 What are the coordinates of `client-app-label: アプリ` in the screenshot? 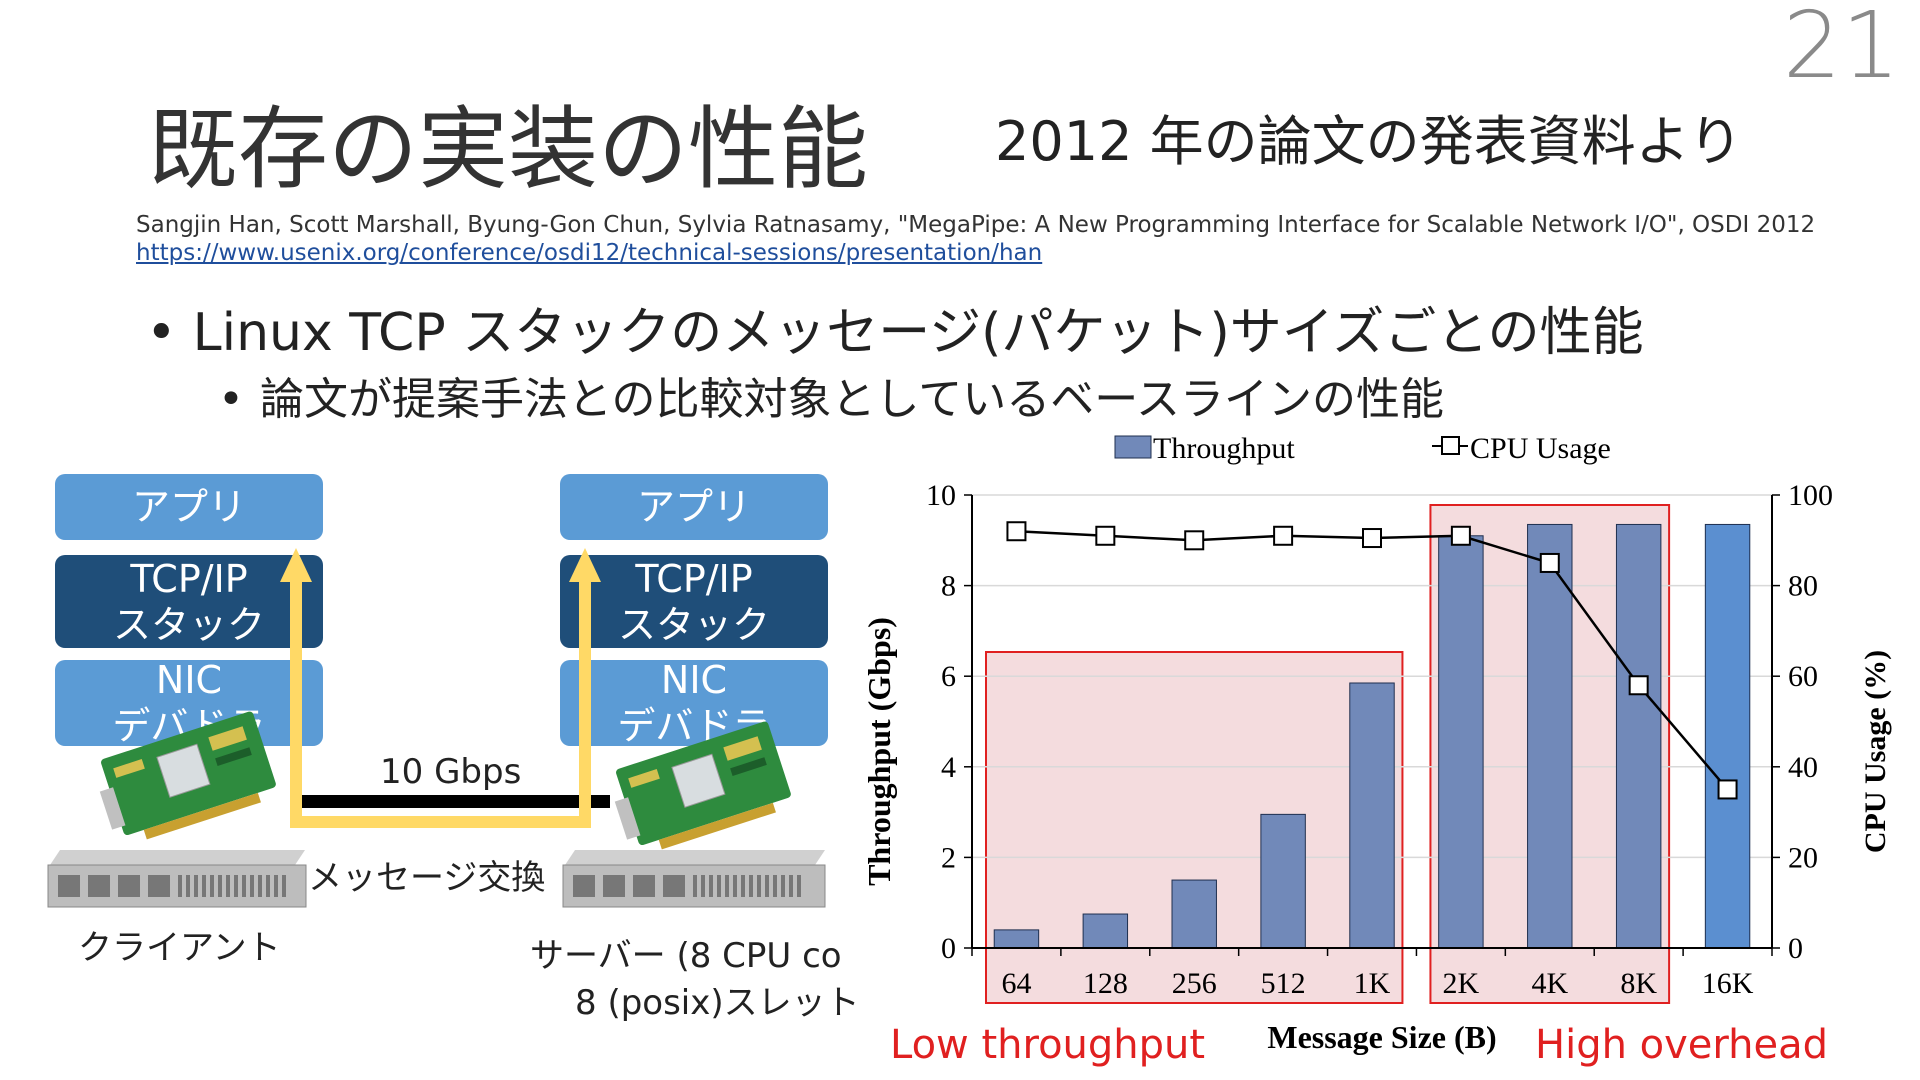 It's located at (188, 507).